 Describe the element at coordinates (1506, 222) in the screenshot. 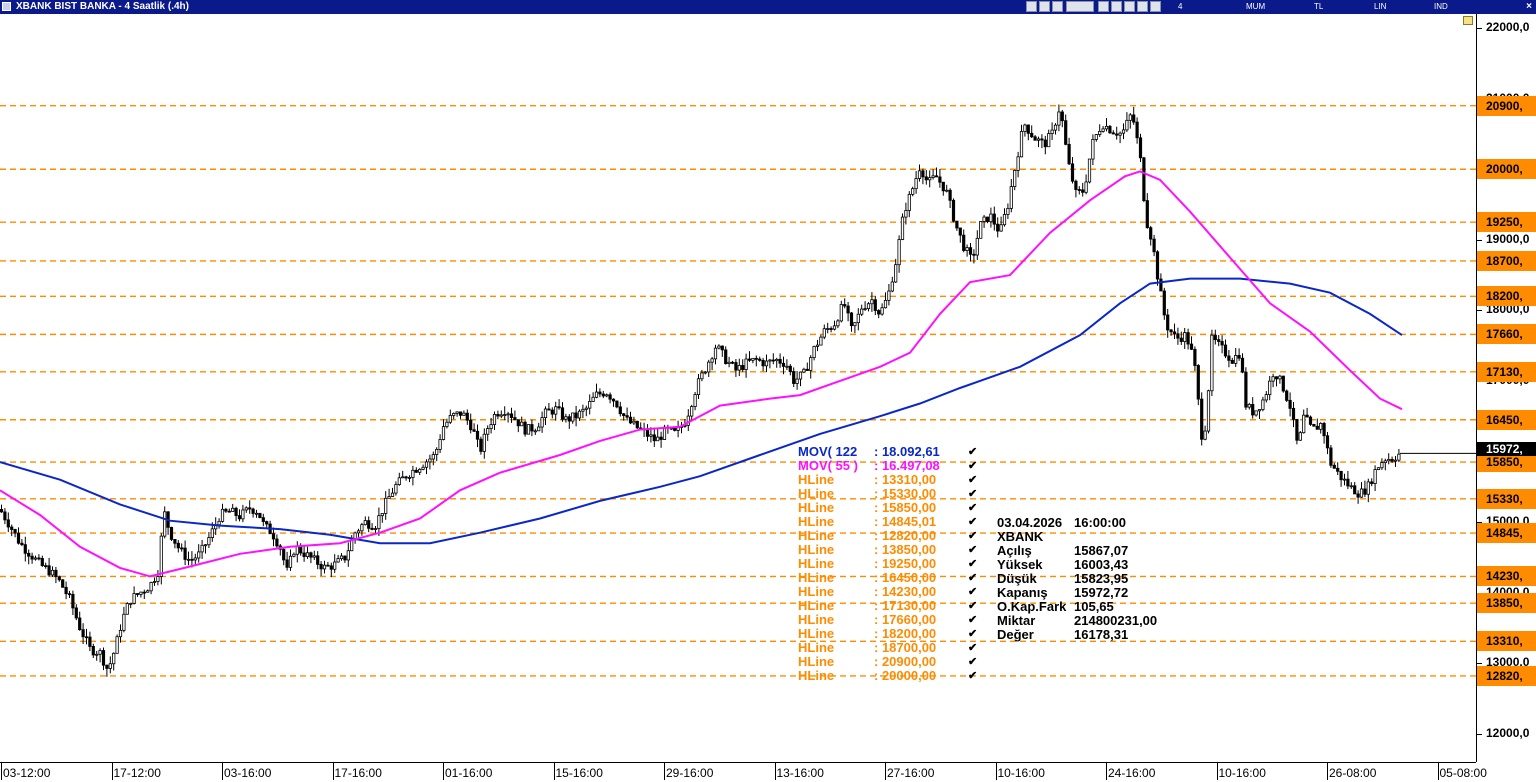

I see `hline-badge: 19250,` at that location.